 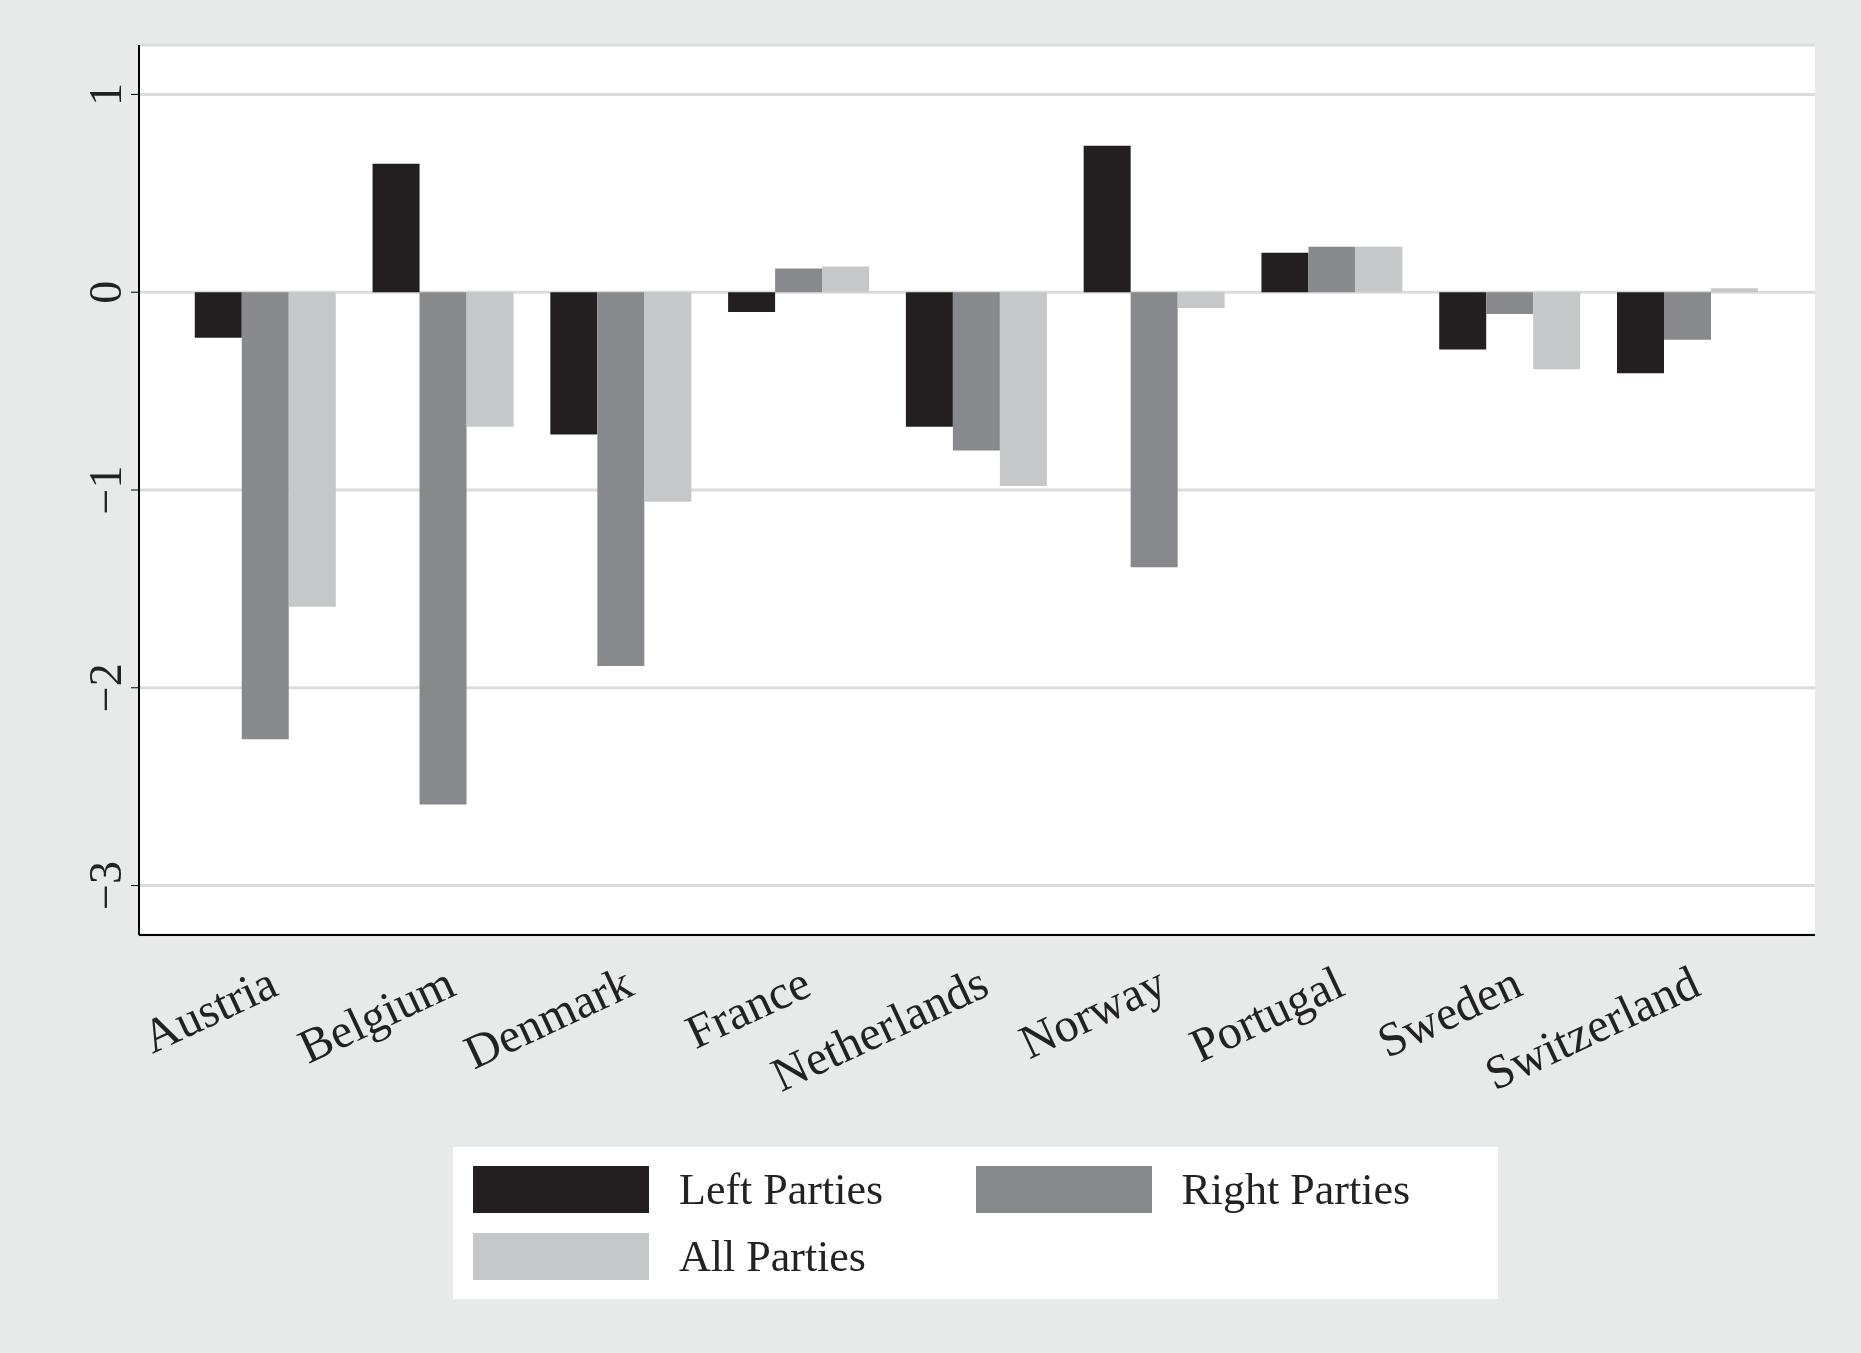 I want to click on y-tick-label: 1, so click(x=105, y=94).